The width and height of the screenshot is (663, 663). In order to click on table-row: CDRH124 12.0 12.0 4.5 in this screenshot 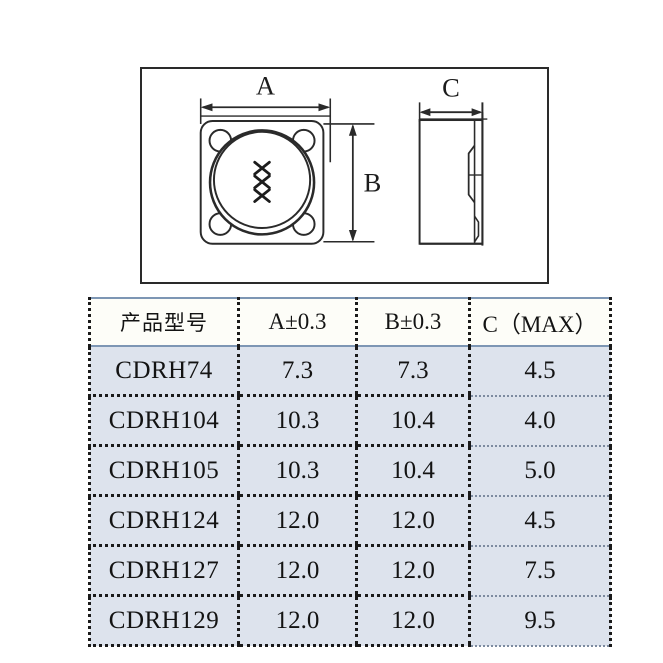, I will do `click(350, 521)`.